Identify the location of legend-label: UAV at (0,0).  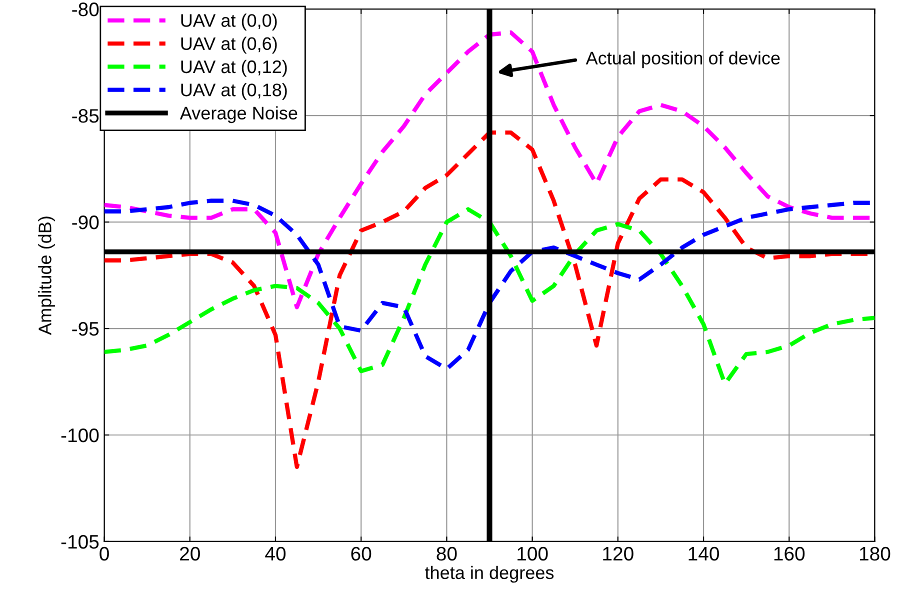
(229, 22).